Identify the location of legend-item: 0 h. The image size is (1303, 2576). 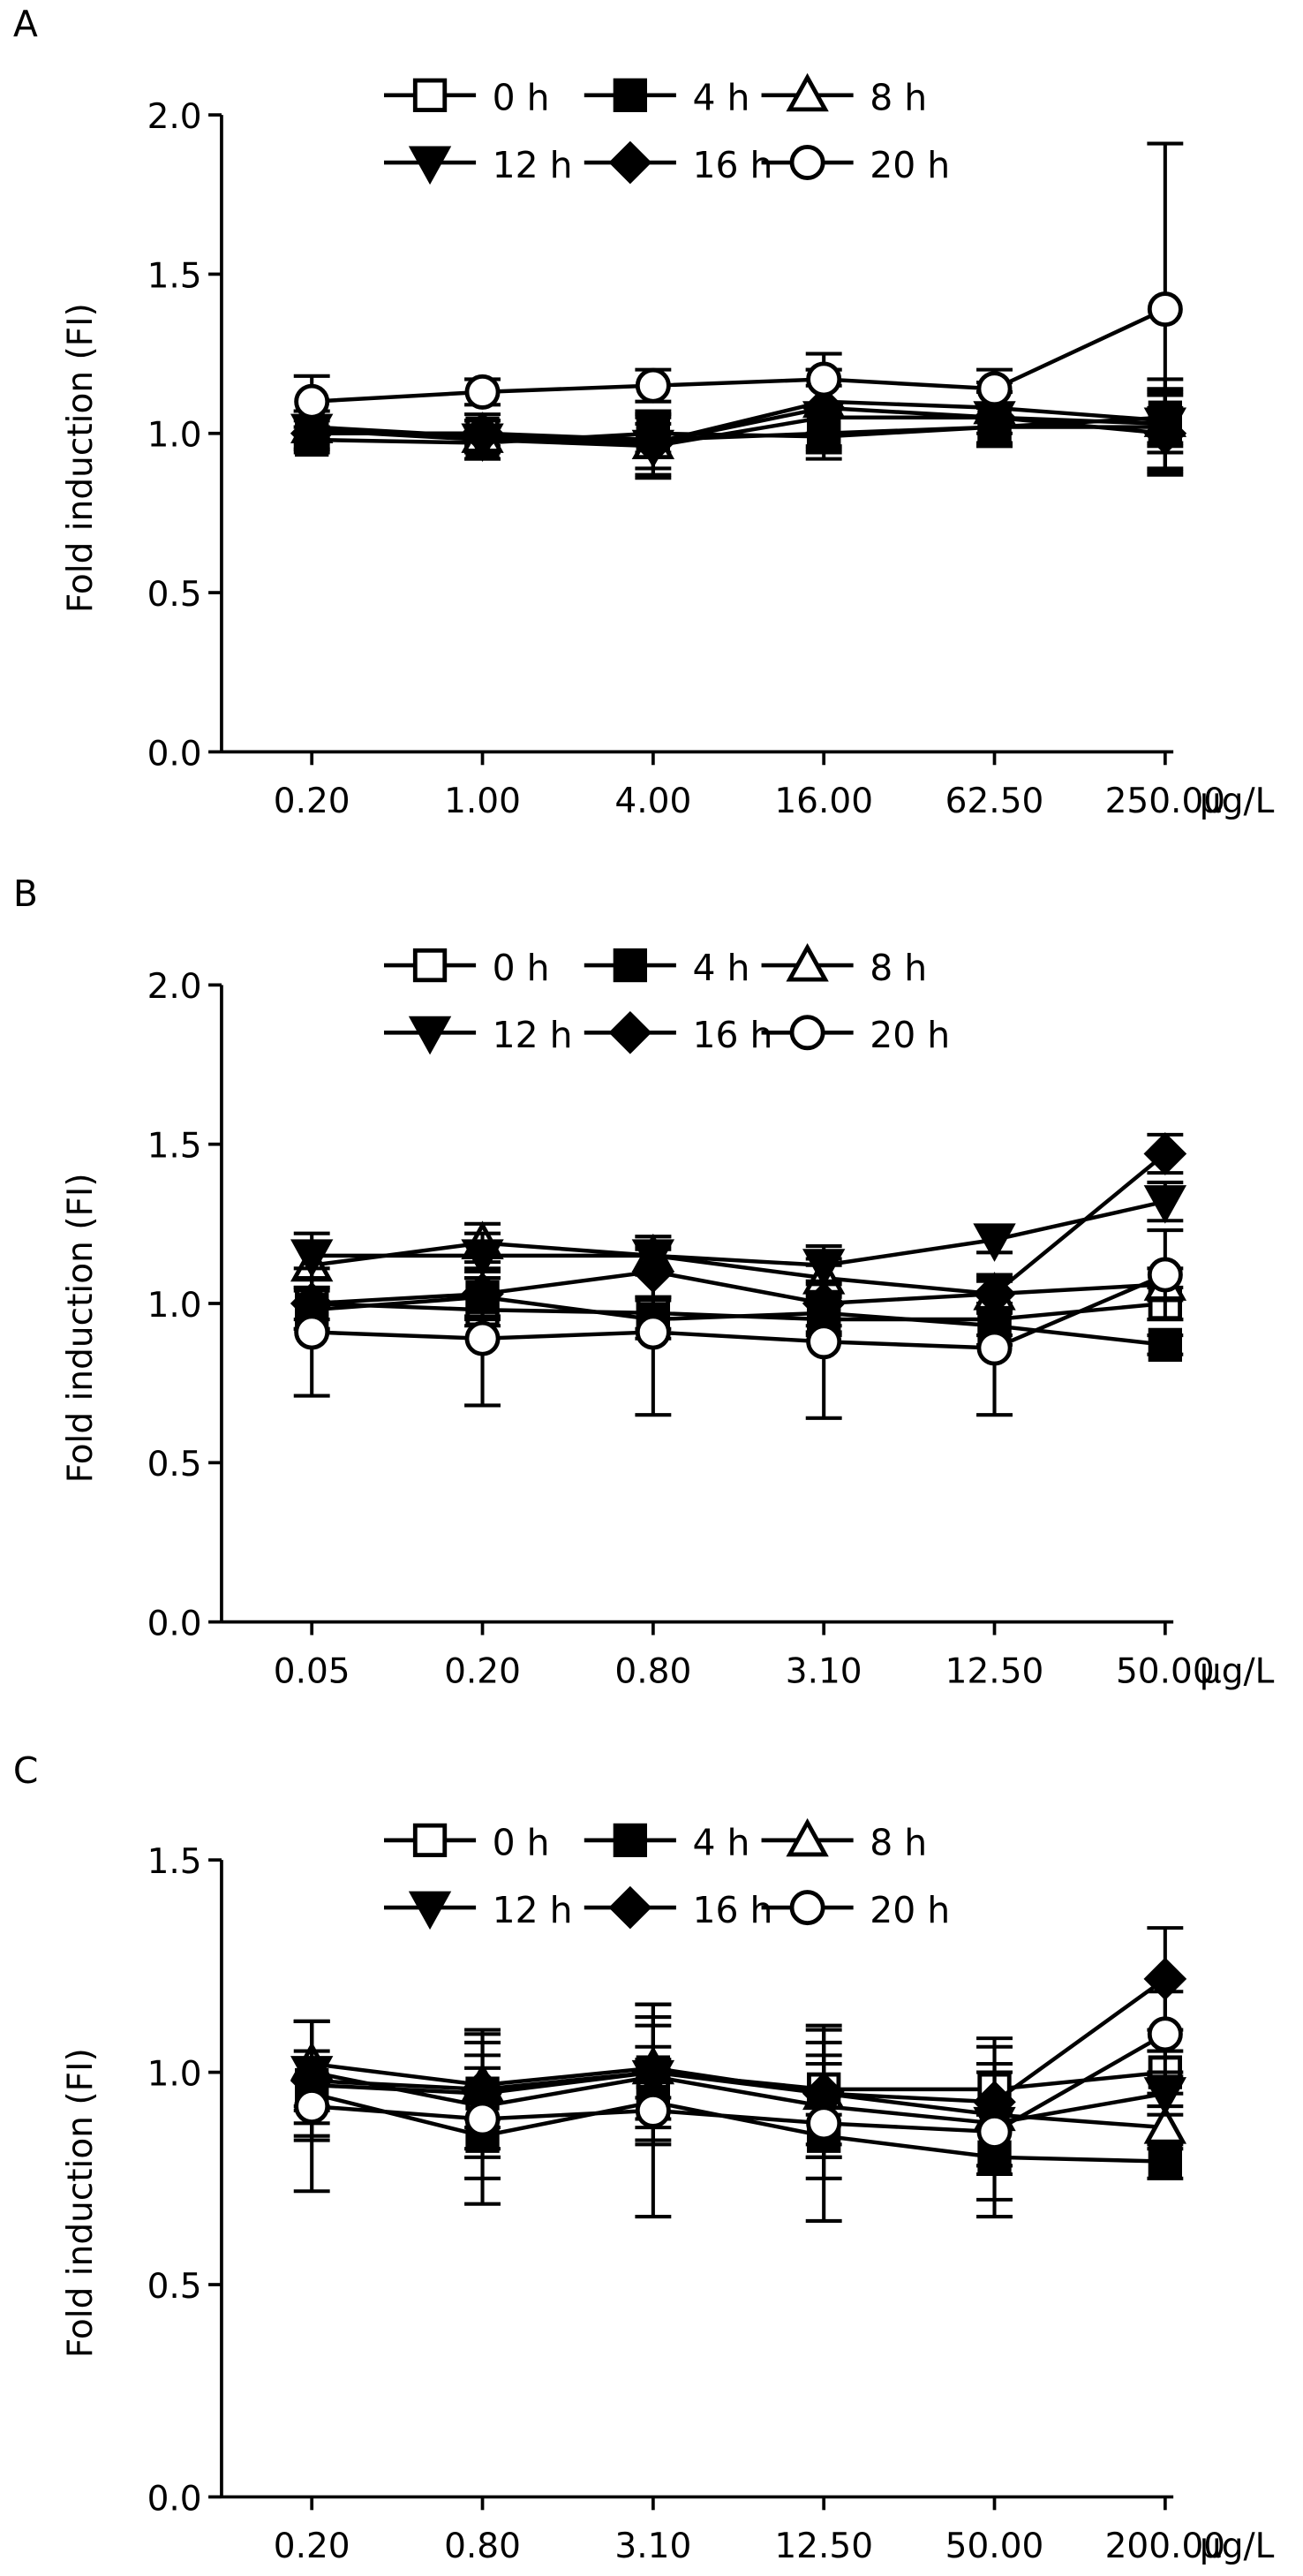
(467, 968).